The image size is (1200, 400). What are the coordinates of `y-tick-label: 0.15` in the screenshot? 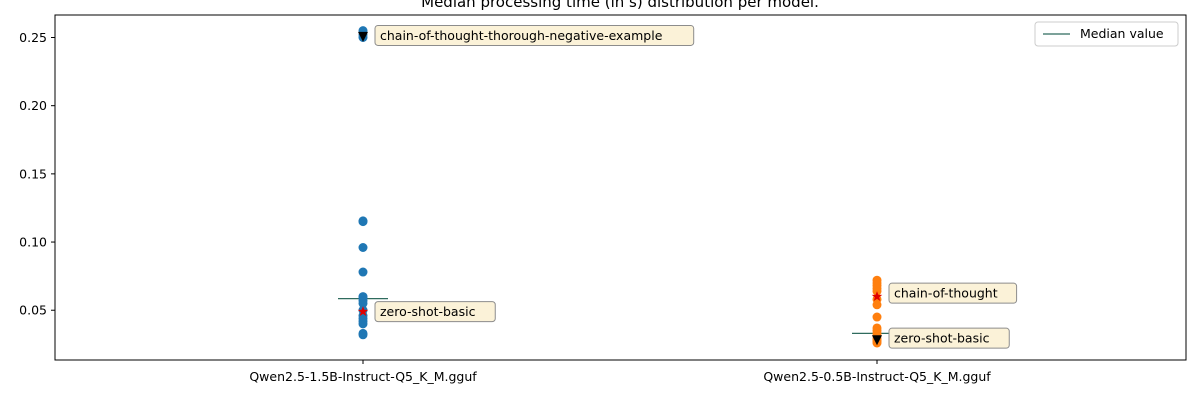 It's located at (33, 173).